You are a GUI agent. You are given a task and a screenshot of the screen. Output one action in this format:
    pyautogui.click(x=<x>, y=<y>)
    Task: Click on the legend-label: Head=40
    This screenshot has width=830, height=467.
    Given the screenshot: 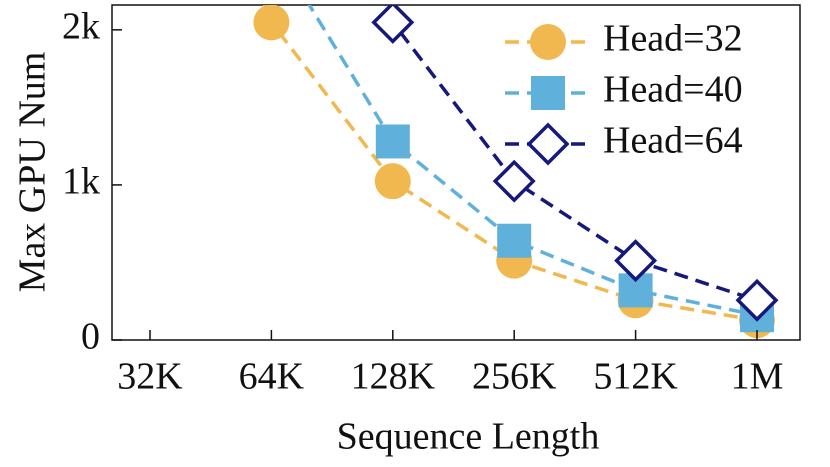 What is the action you would take?
    pyautogui.click(x=673, y=90)
    